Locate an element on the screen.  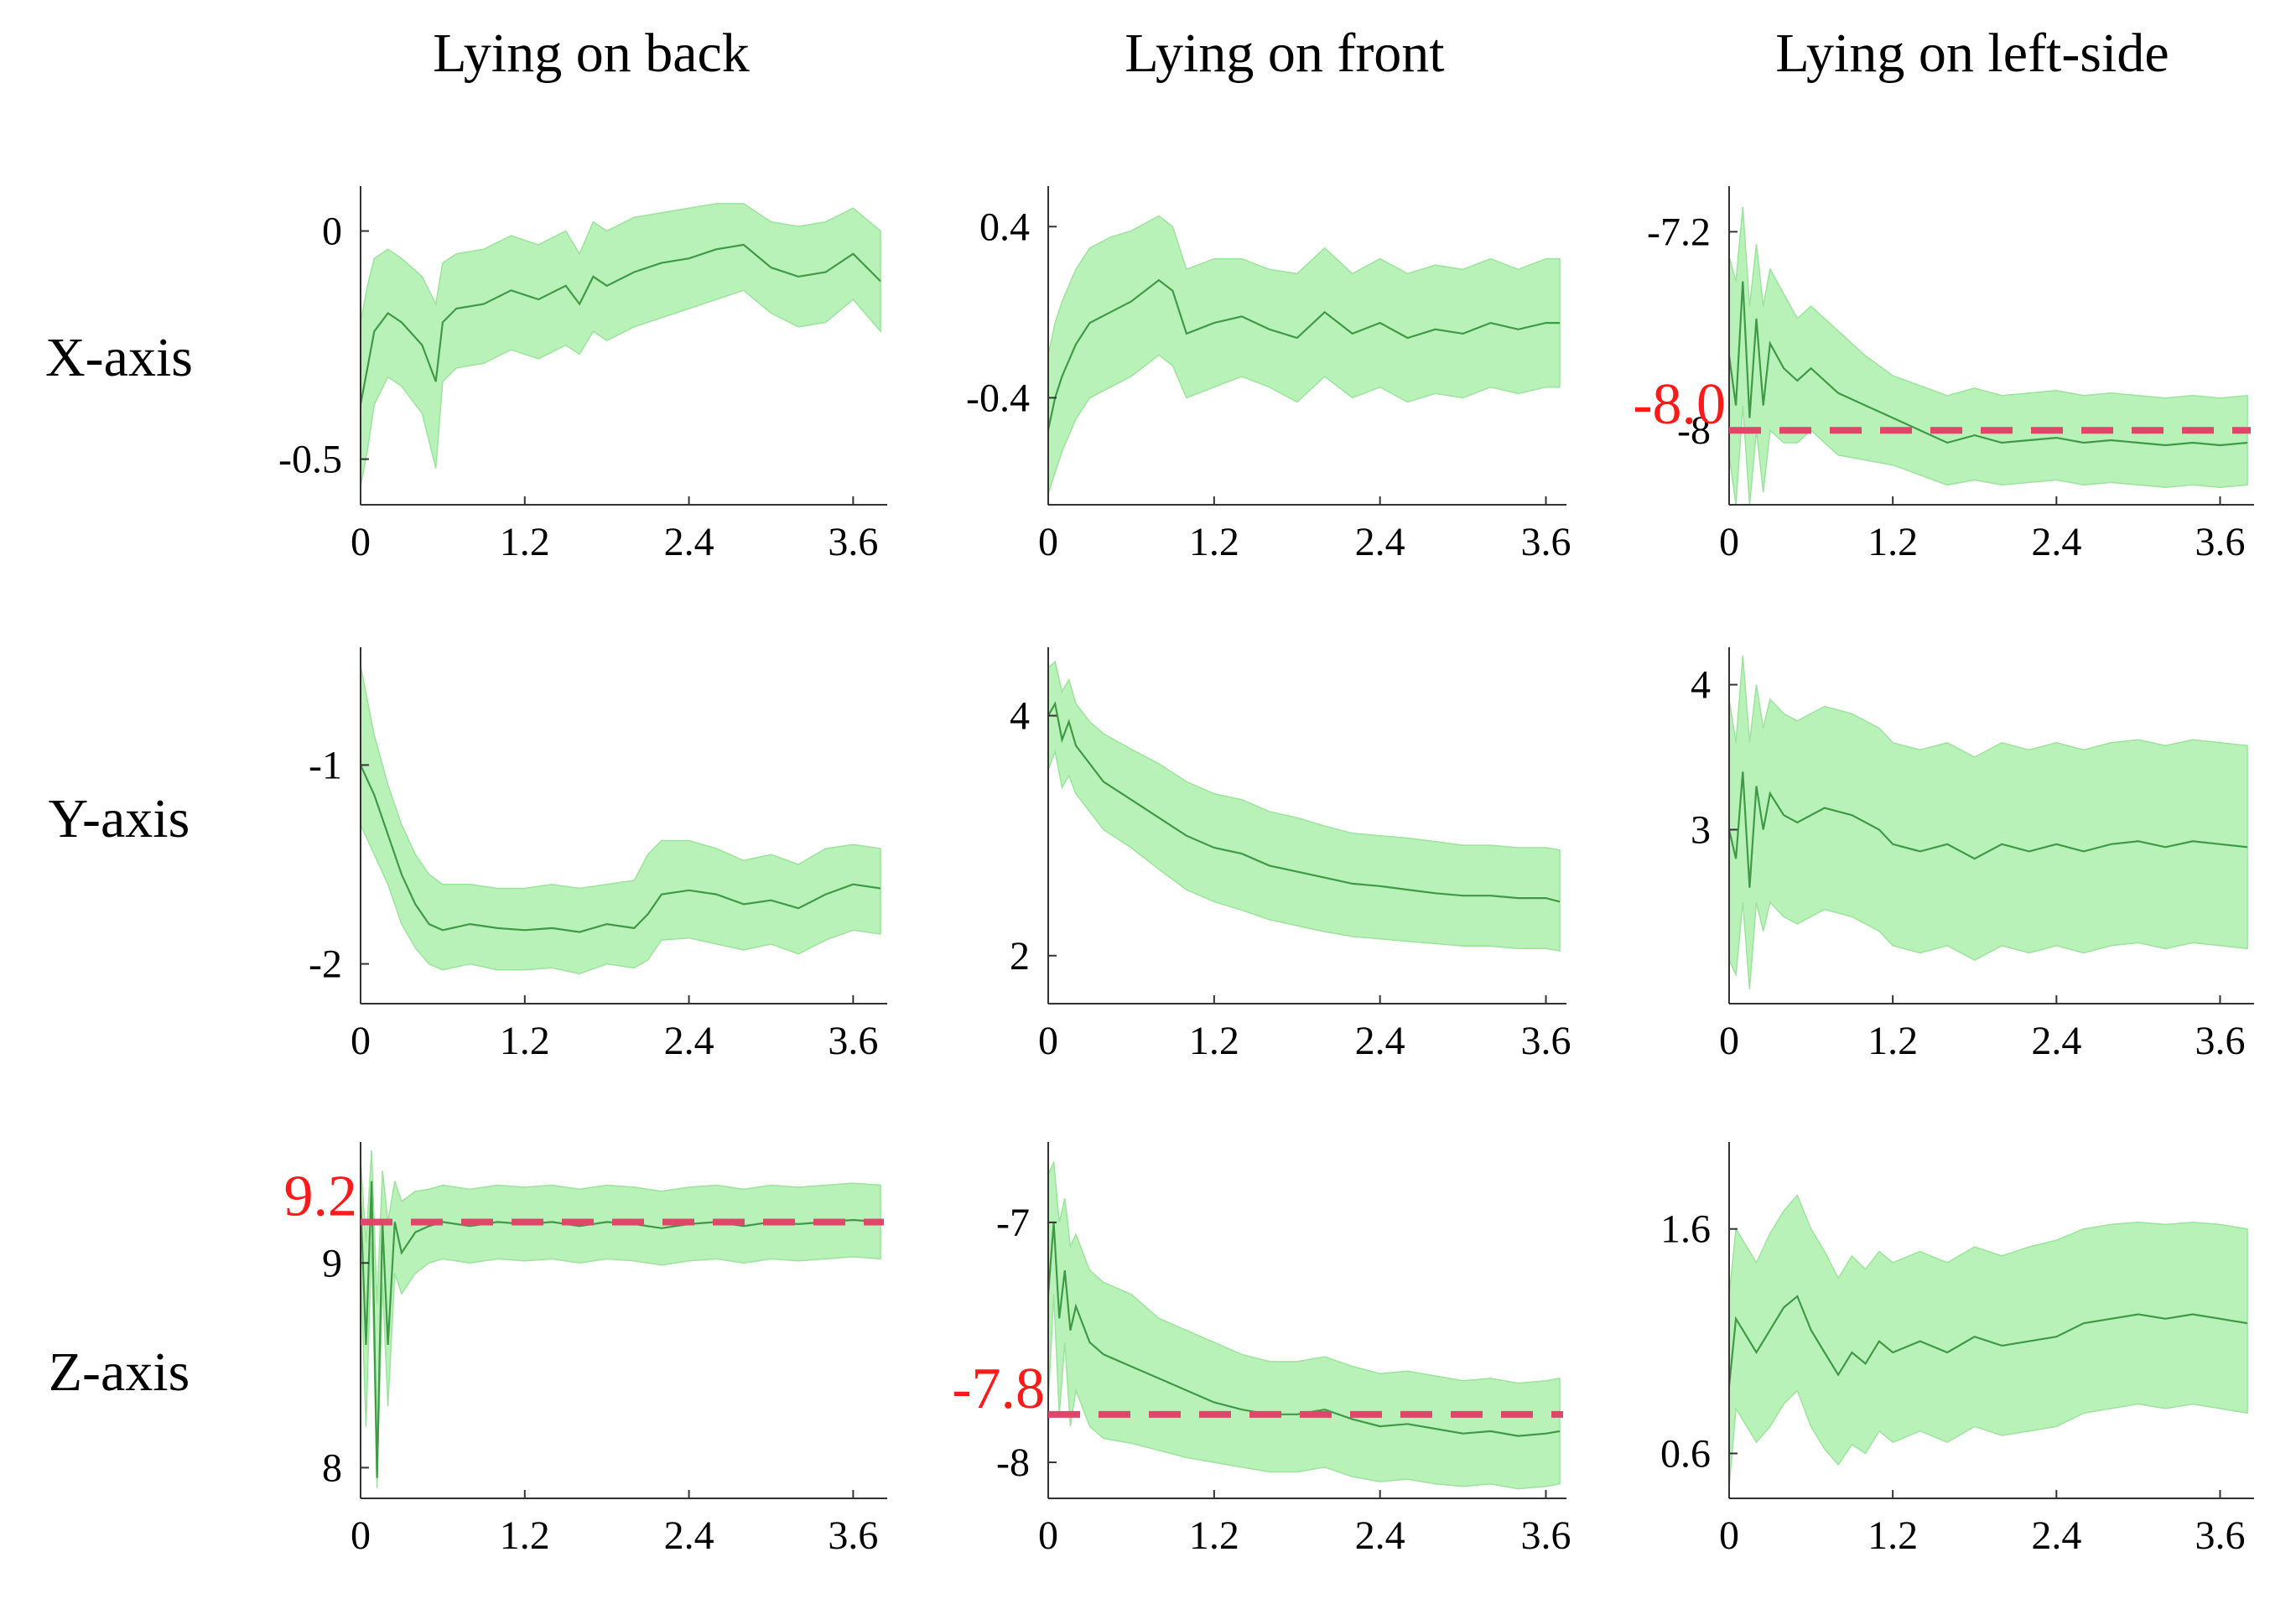
y-tick-label: 0 is located at coordinates (332, 232).